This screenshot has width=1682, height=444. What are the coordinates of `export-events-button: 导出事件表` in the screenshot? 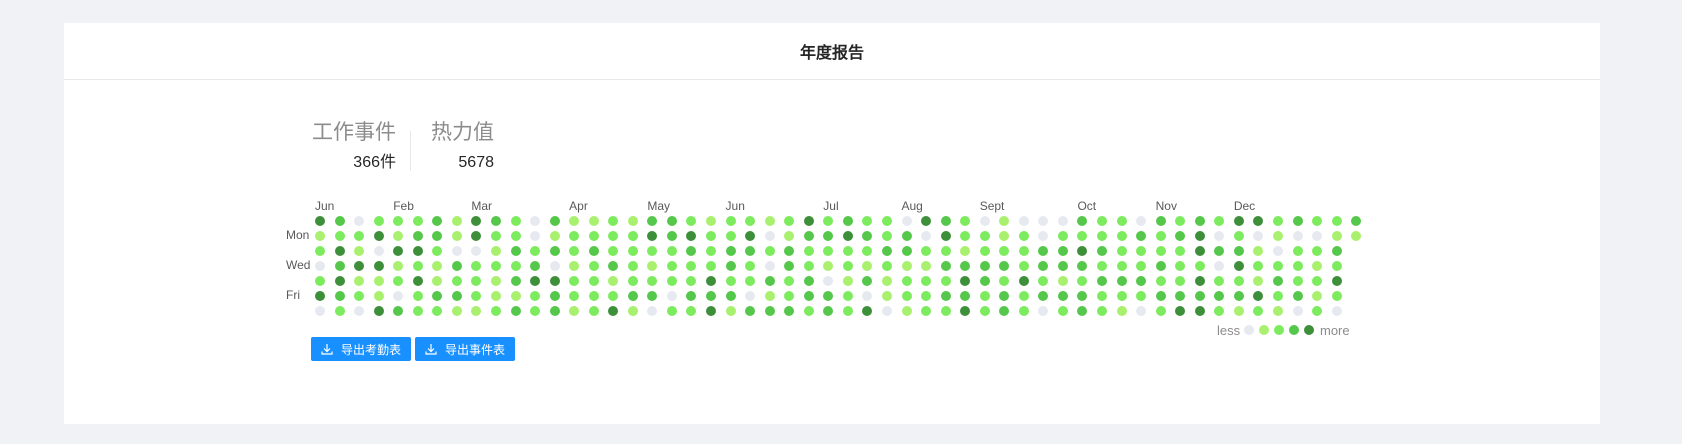 It's located at (465, 349).